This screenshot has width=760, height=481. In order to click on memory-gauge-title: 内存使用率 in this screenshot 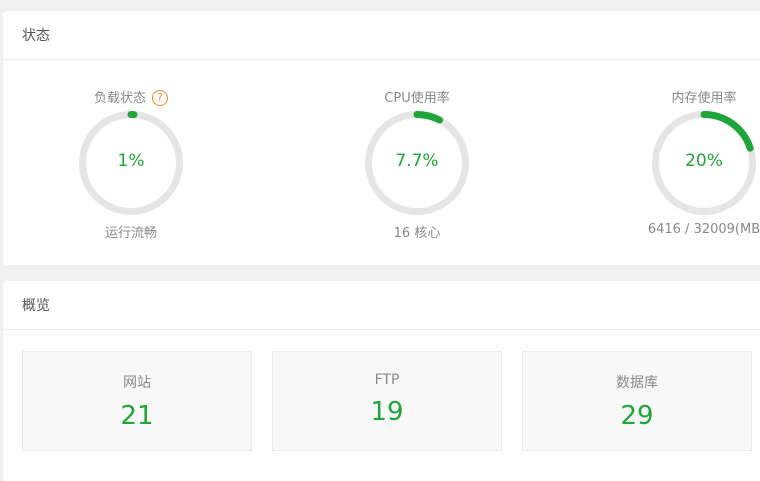, I will do `click(704, 98)`.